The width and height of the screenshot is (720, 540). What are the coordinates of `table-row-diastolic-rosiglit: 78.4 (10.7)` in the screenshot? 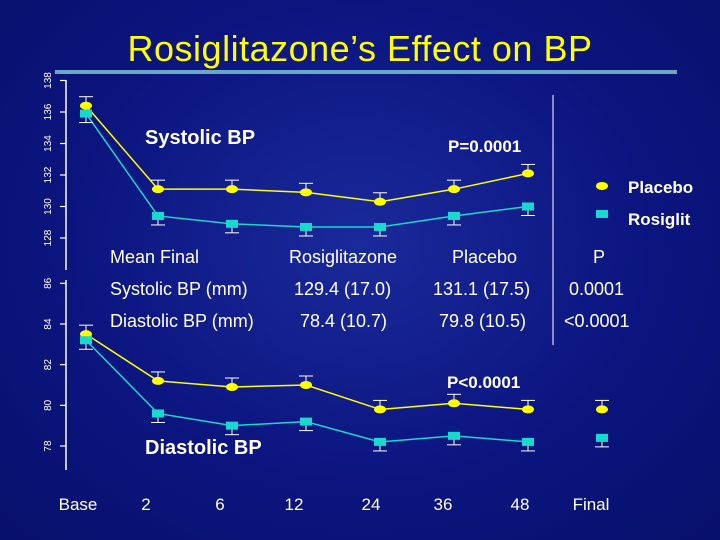 It's located at (344, 321).